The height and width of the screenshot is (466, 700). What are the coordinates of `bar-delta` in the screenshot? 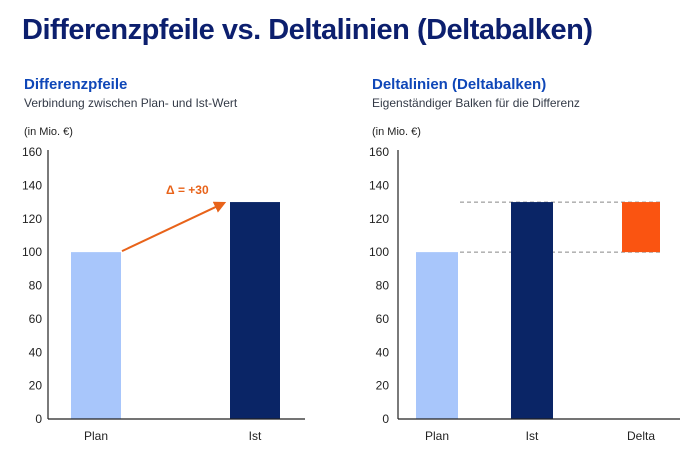 It's located at (641, 227).